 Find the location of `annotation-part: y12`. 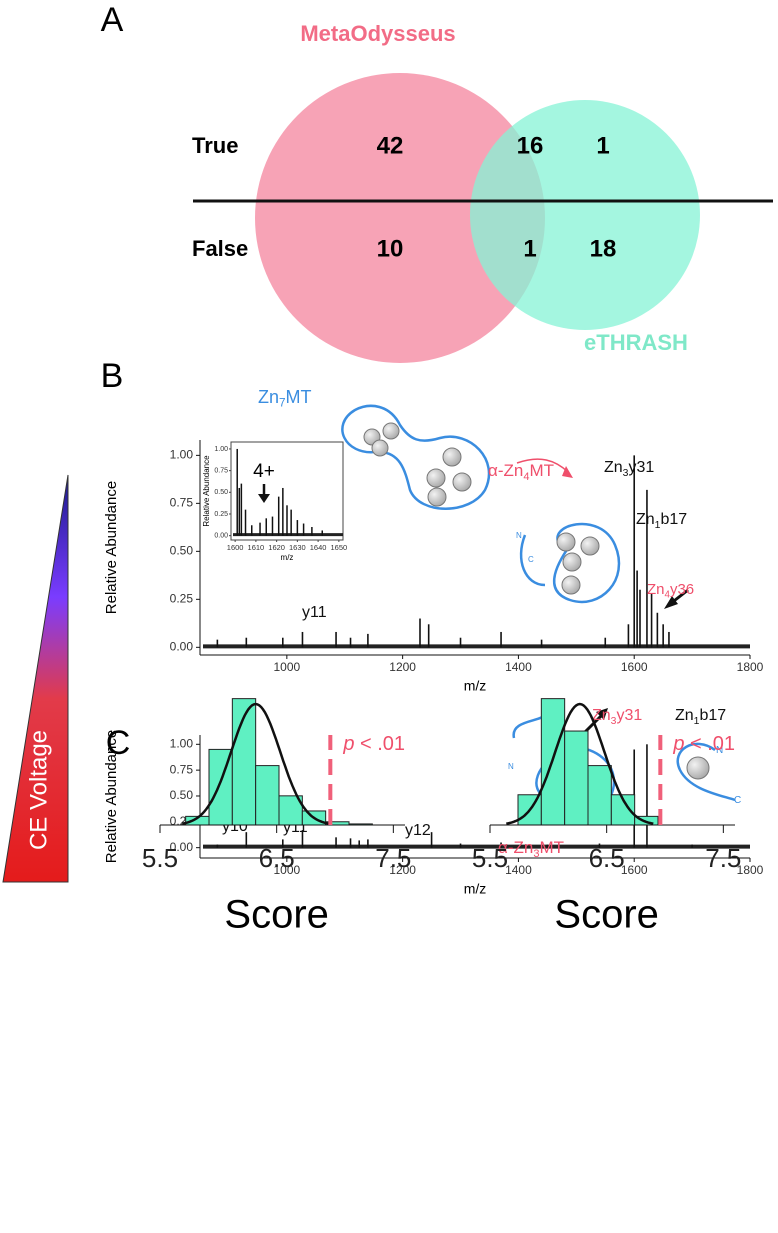

annotation-part: y12 is located at coordinates (418, 830).